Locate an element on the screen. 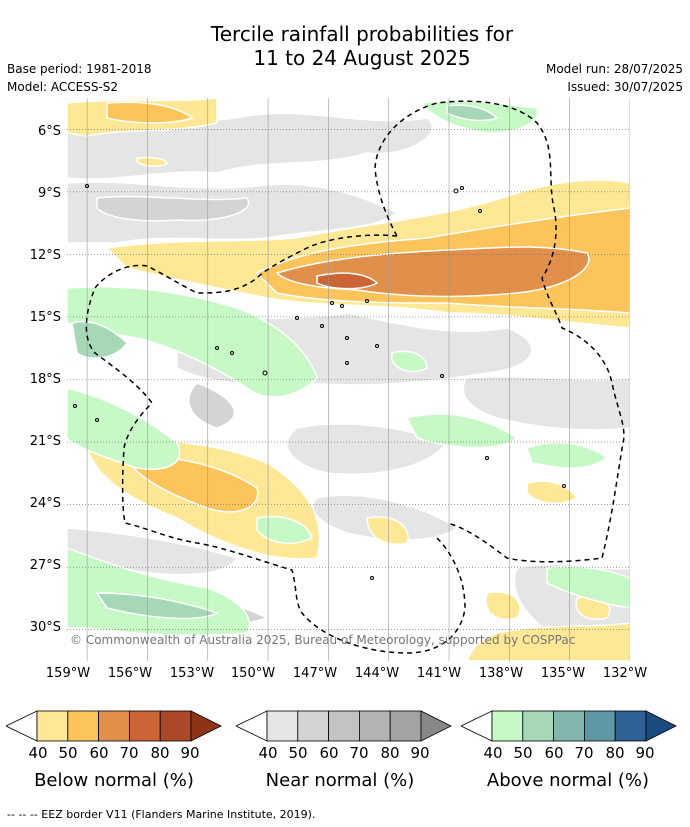  lat-label: 27°S is located at coordinates (45, 565).